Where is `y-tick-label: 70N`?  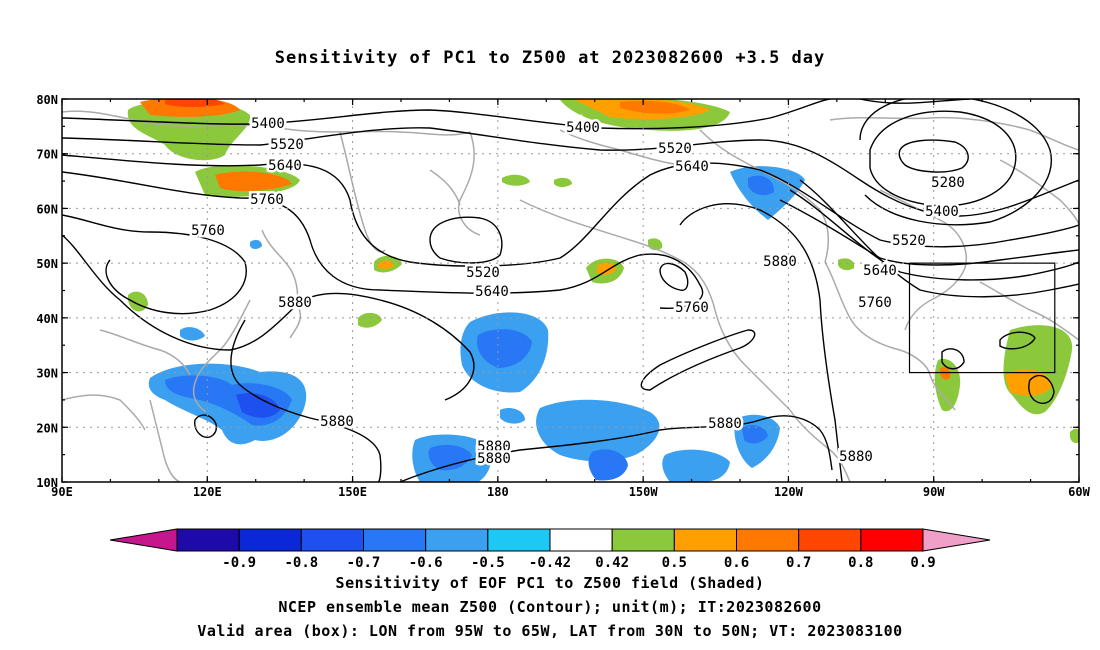
y-tick-label: 70N is located at coordinates (47, 155).